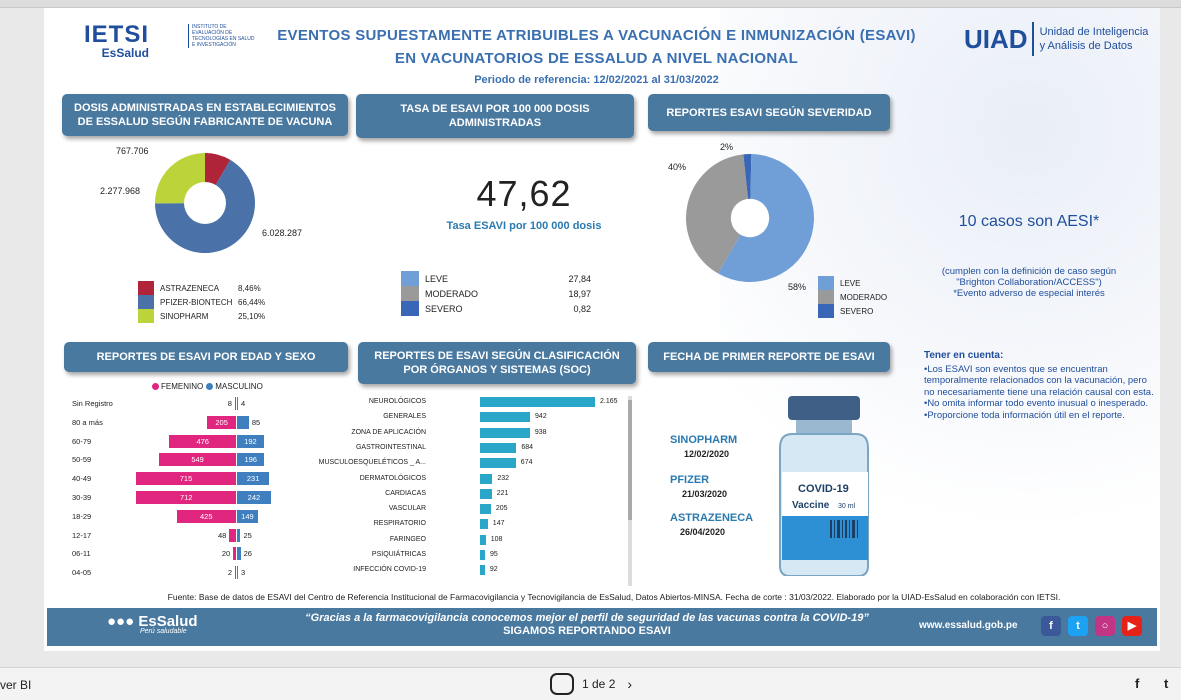  What do you see at coordinates (182, 386) in the screenshot?
I see `legend-femenino: FEMENINO` at bounding box center [182, 386].